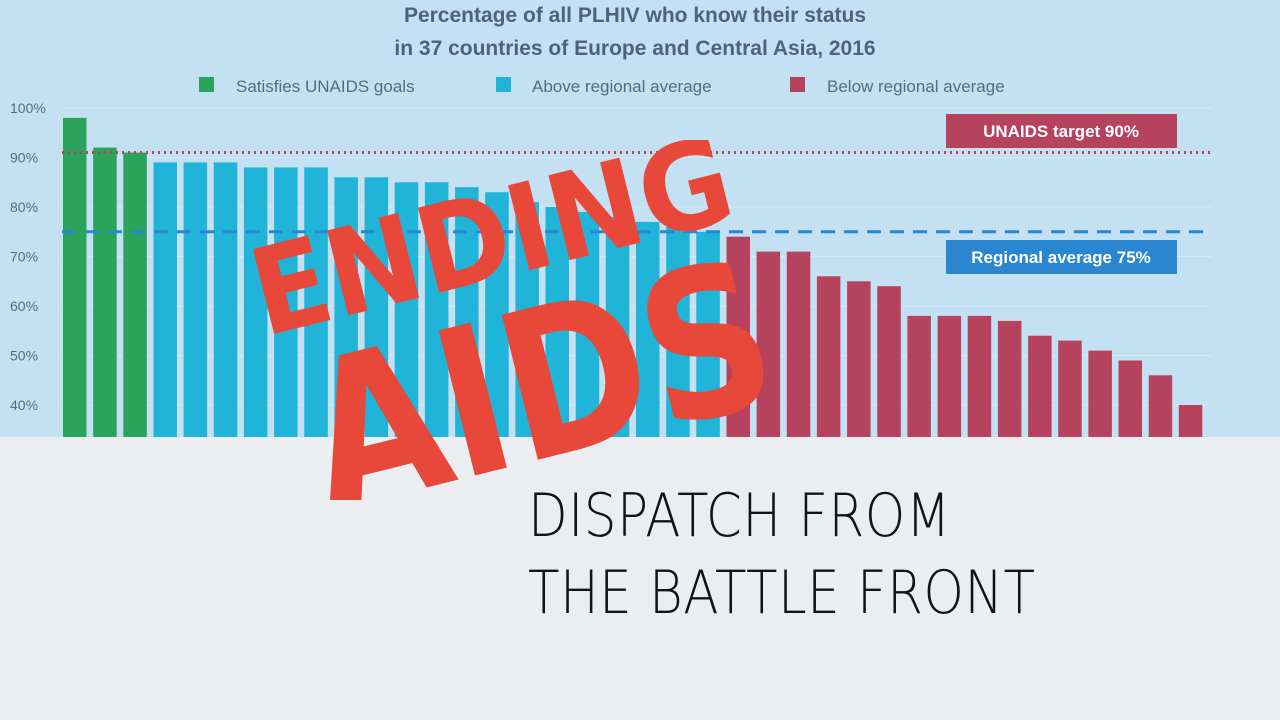  I want to click on headline-line2: THE BATTLE FRONT, so click(782, 592).